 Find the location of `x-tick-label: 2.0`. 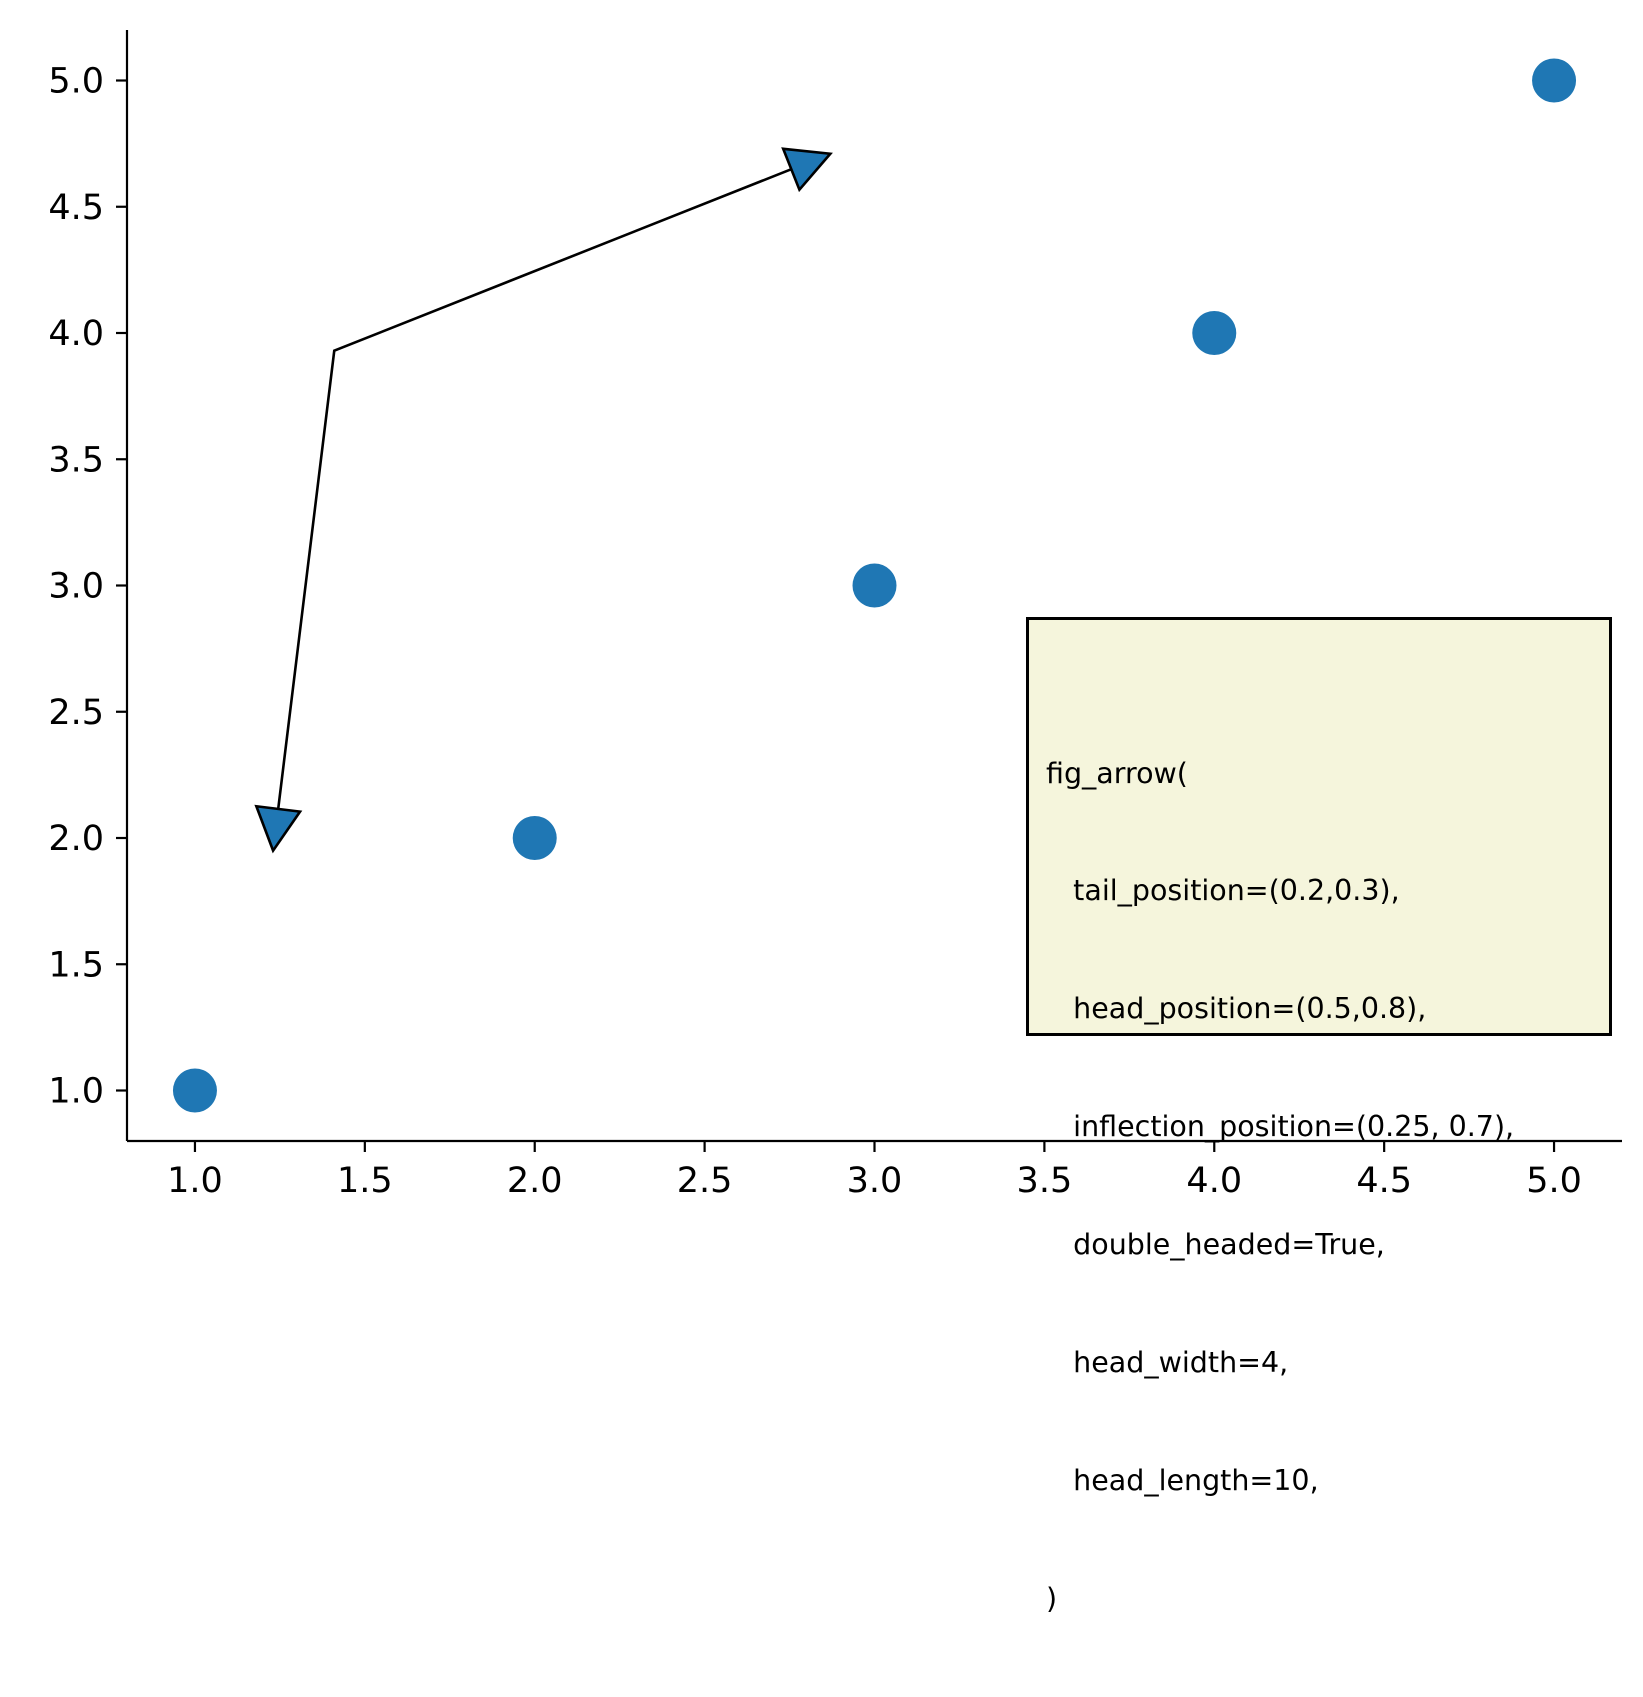

x-tick-label: 2.0 is located at coordinates (535, 1181).